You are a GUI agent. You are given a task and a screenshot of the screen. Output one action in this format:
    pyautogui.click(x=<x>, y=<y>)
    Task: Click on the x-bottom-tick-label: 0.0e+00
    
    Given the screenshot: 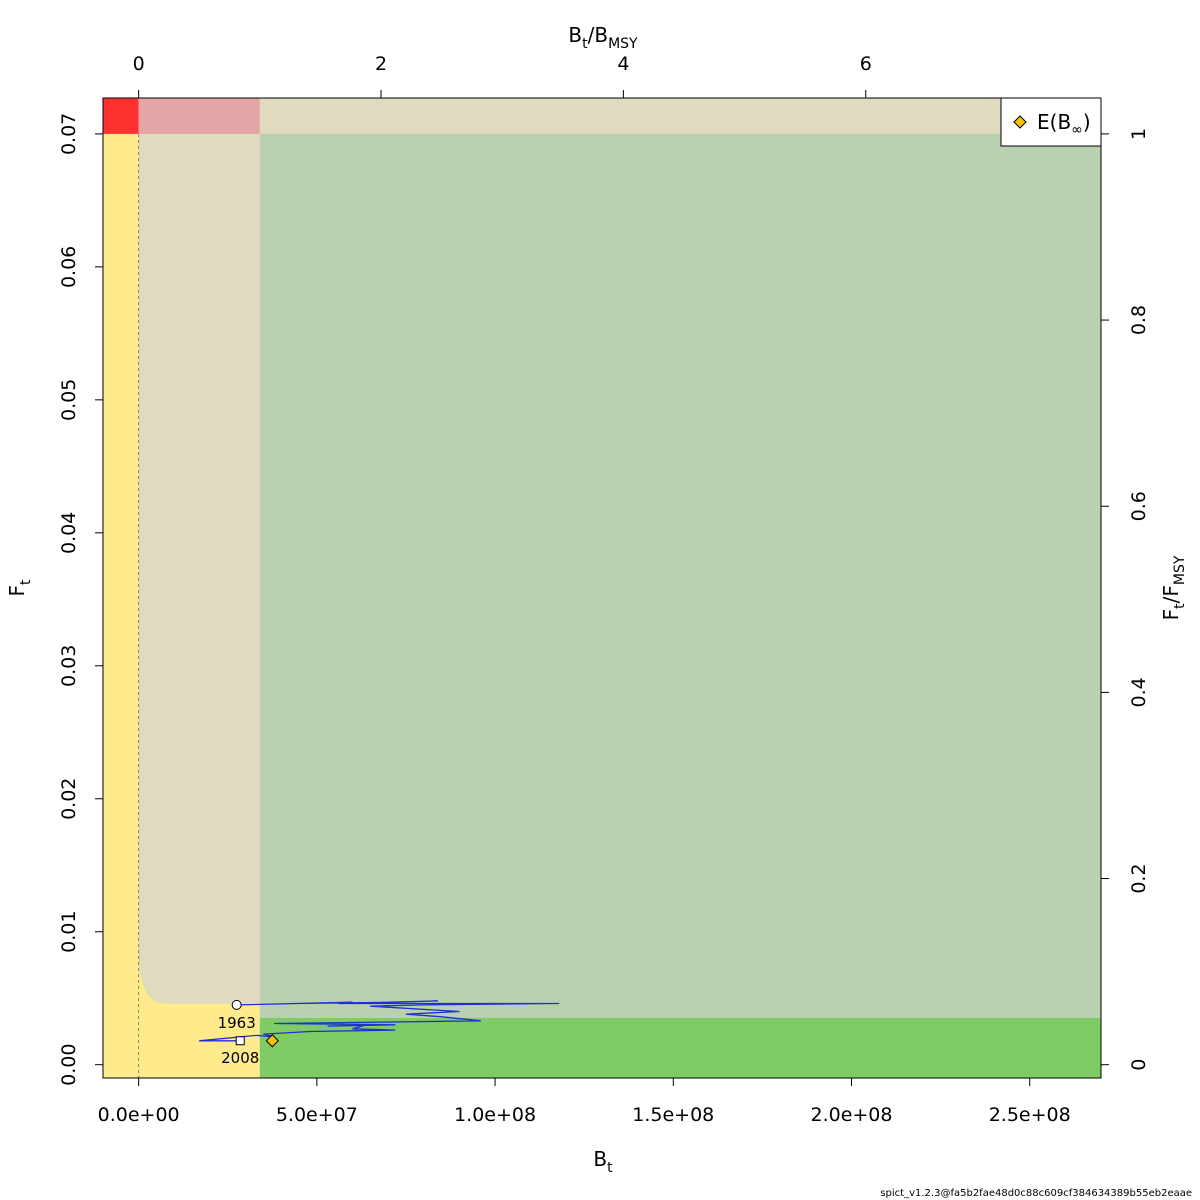 What is the action you would take?
    pyautogui.click(x=139, y=1115)
    